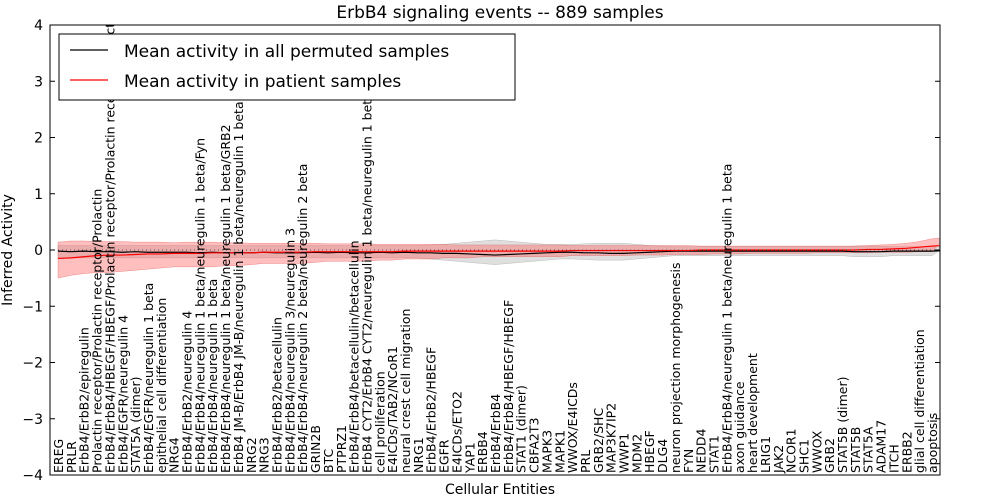 The image size is (1000, 500). Describe the element at coordinates (572, 427) in the screenshot. I see `category-label: WWOX/E4ICDs` at that location.